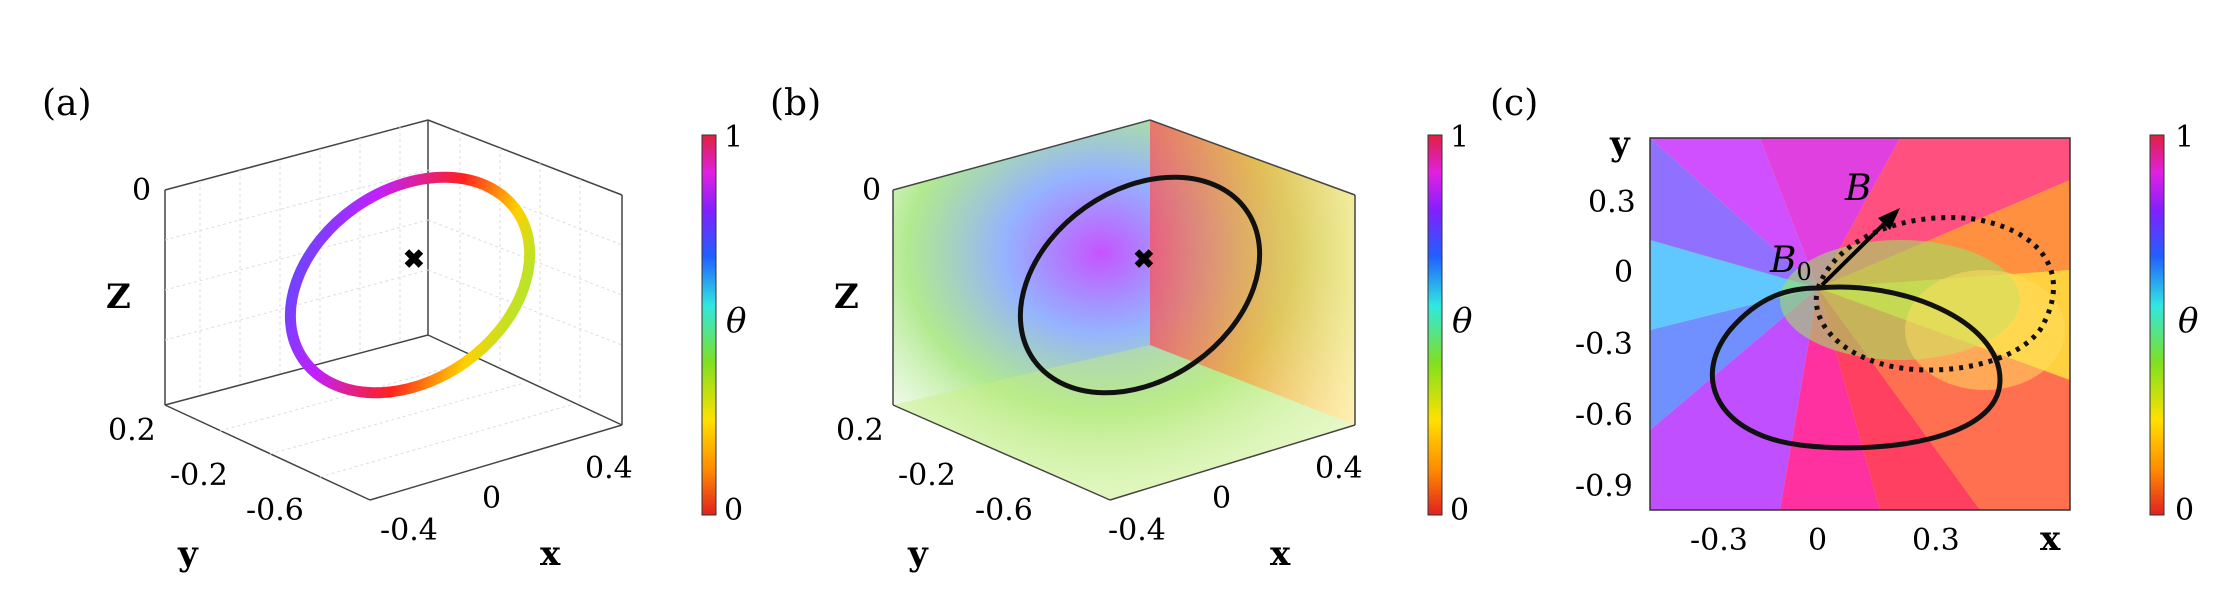 Image resolution: width=2232 pixels, height=589 pixels. What do you see at coordinates (2173, 324) in the screenshot?
I see `colorbar-c: 1 θ 0` at bounding box center [2173, 324].